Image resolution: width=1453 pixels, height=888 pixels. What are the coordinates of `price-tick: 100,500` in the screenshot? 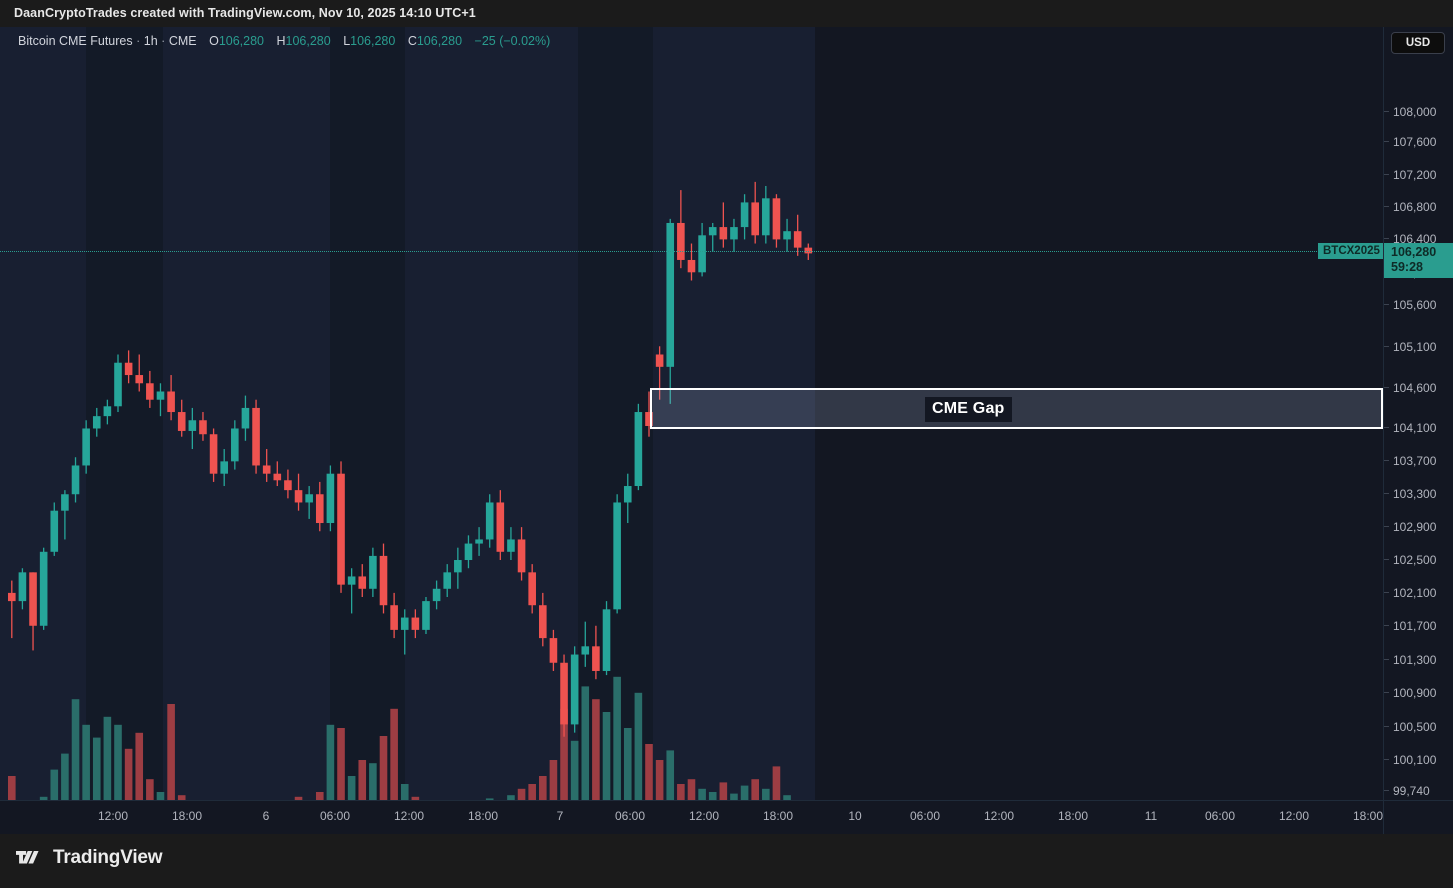 It's located at (1410, 727).